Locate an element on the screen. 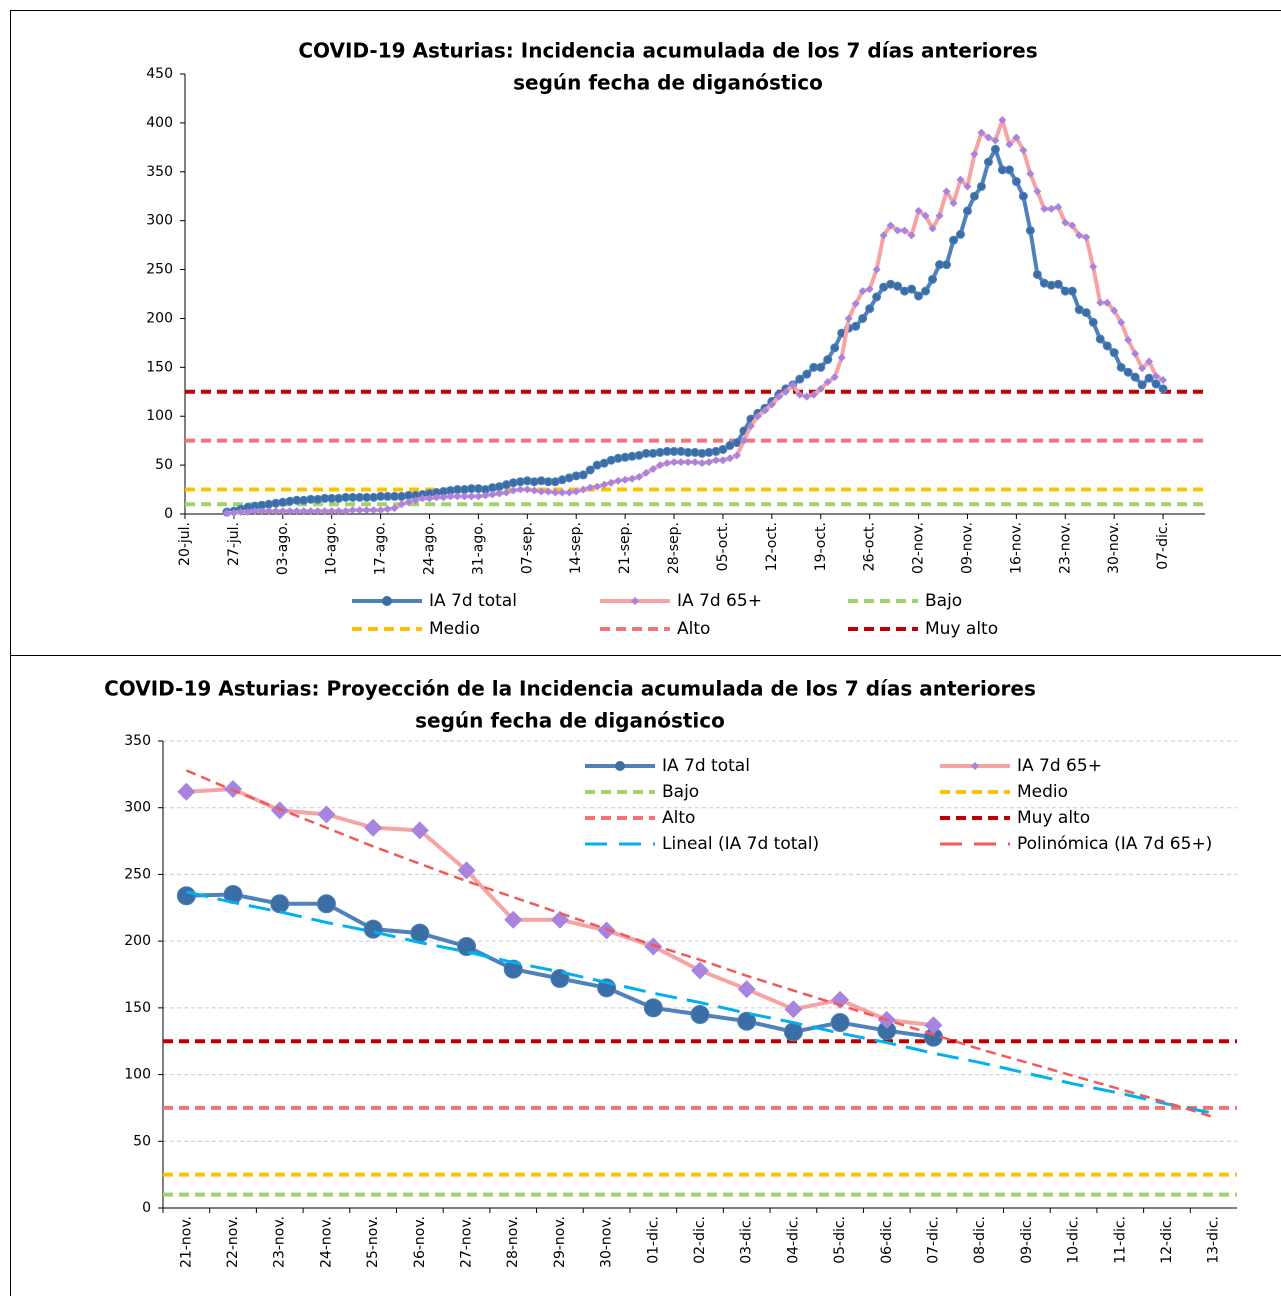 This screenshot has height=1296, width=1281. x-tick-label: 16-nov. is located at coordinates (1016, 548).